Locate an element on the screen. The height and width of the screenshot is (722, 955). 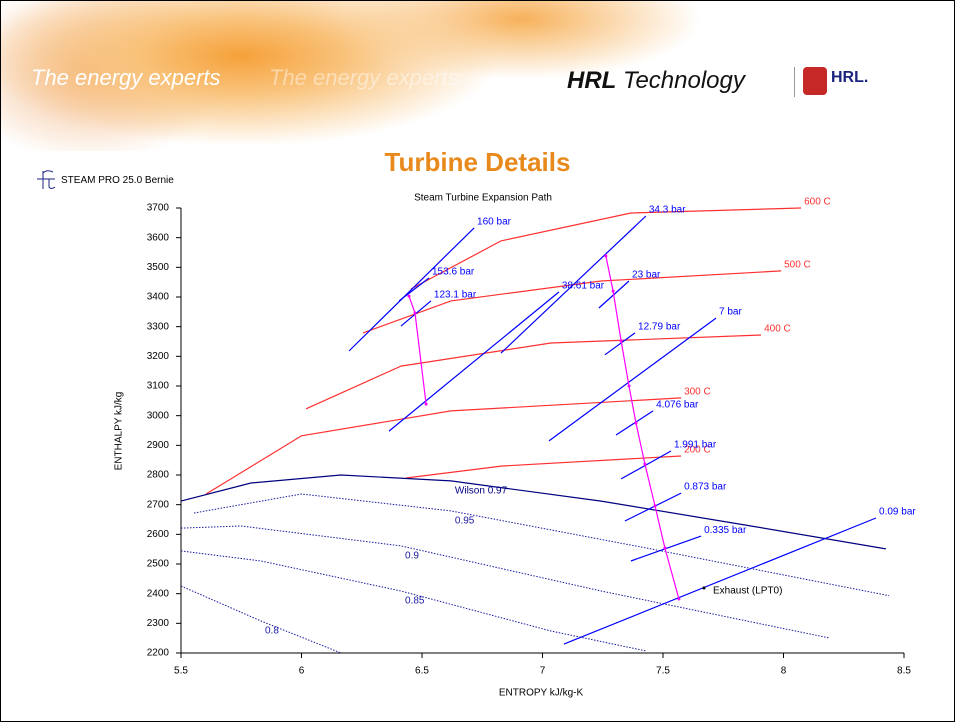
logo-text: HRL. is located at coordinates (850, 77).